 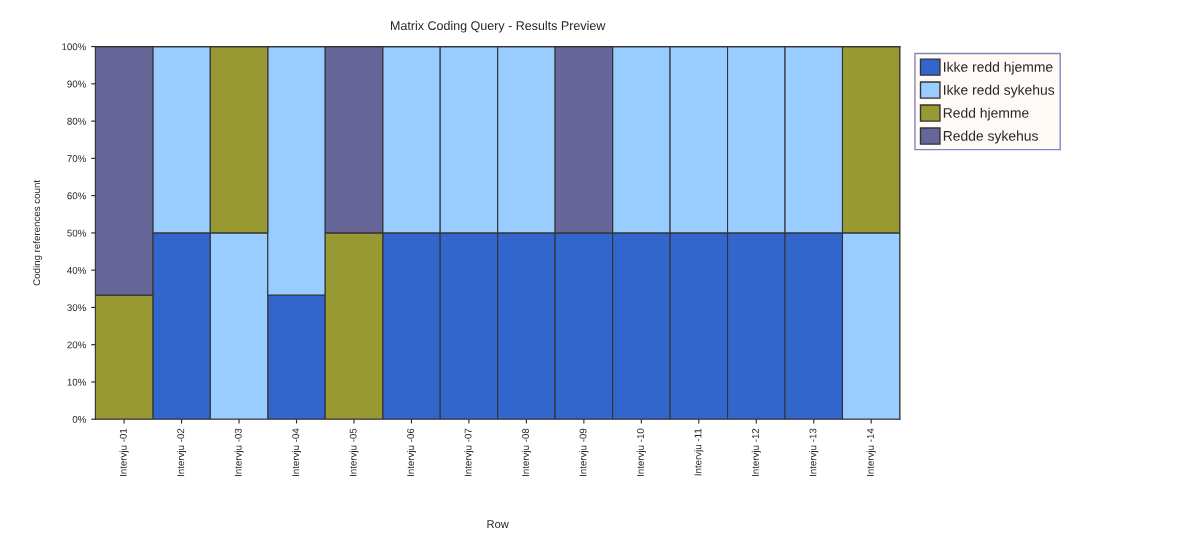 What do you see at coordinates (990, 137) in the screenshot?
I see `legend-label: Redde sykehus` at bounding box center [990, 137].